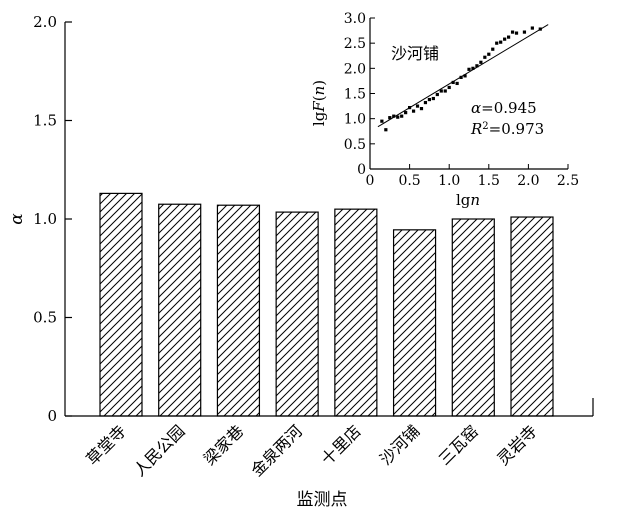 The image size is (617, 521). I want to click on inset-y-tick-label: 1.0, so click(355, 120).